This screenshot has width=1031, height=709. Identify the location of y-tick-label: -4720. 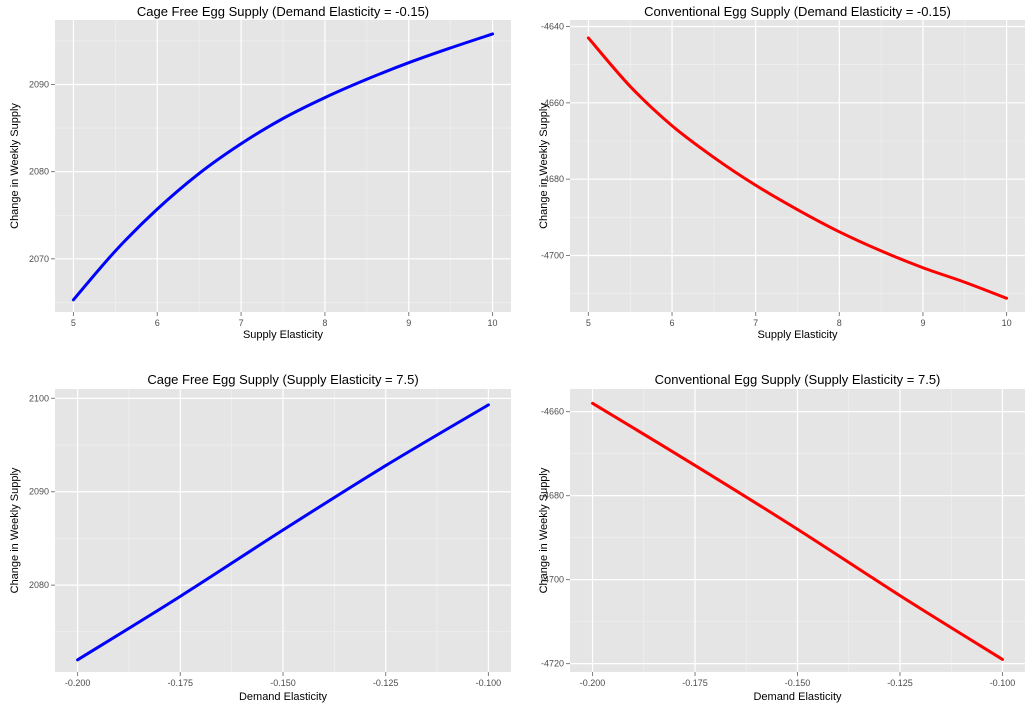
(552, 664).